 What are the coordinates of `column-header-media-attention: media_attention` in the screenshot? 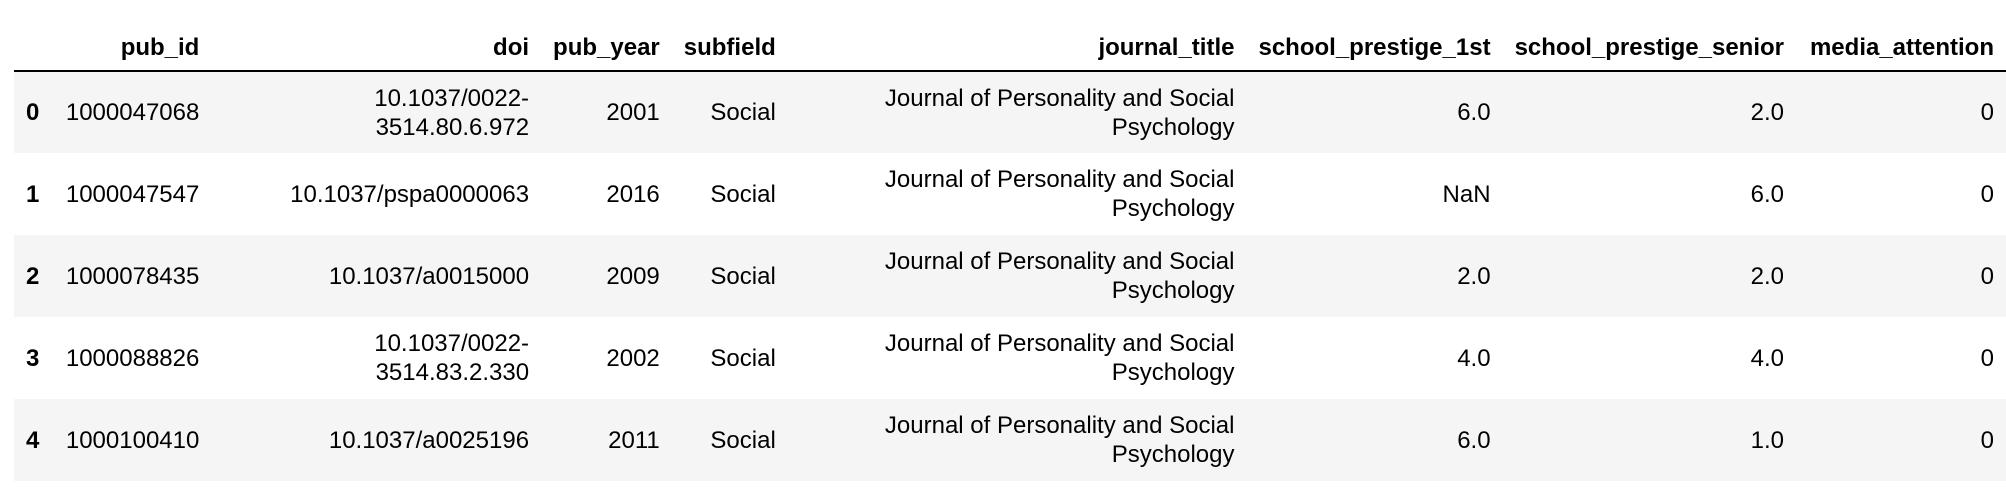 It's located at (1901, 48).